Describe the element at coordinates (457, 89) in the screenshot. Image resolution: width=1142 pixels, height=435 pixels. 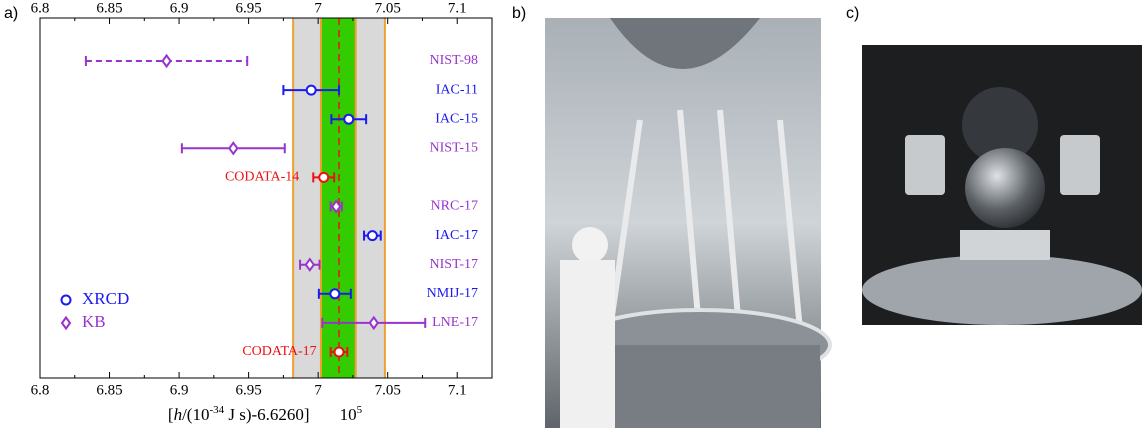
I see `point-label: IAC-11` at that location.